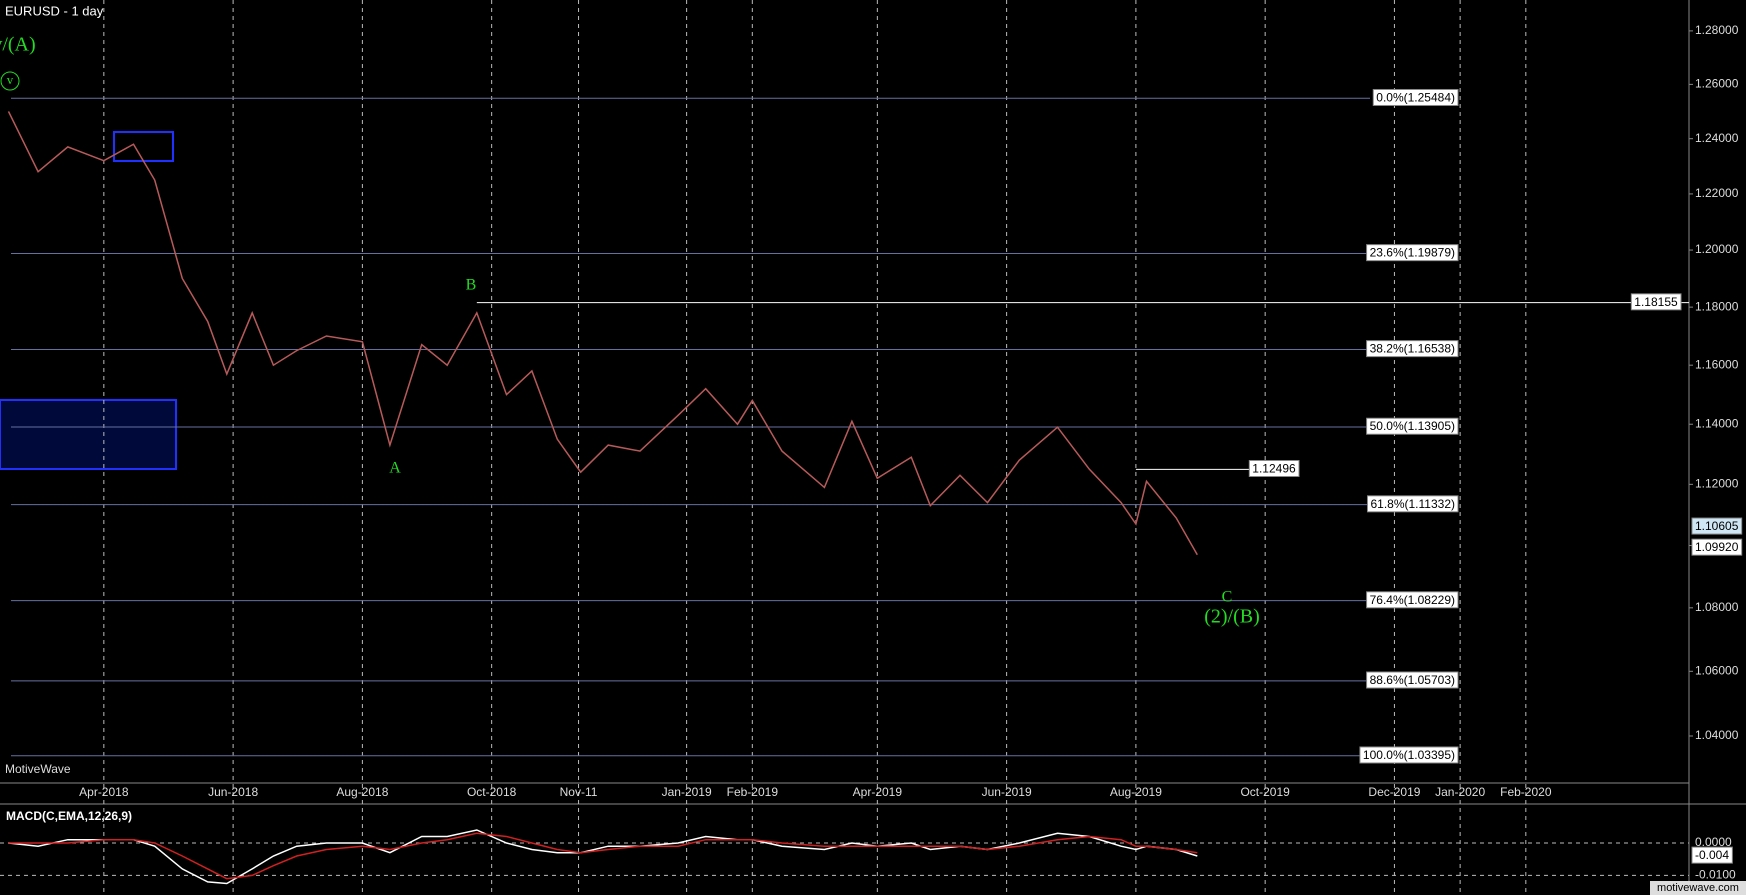 The width and height of the screenshot is (1746, 895). I want to click on macd-current: -0.004, so click(1712, 855).